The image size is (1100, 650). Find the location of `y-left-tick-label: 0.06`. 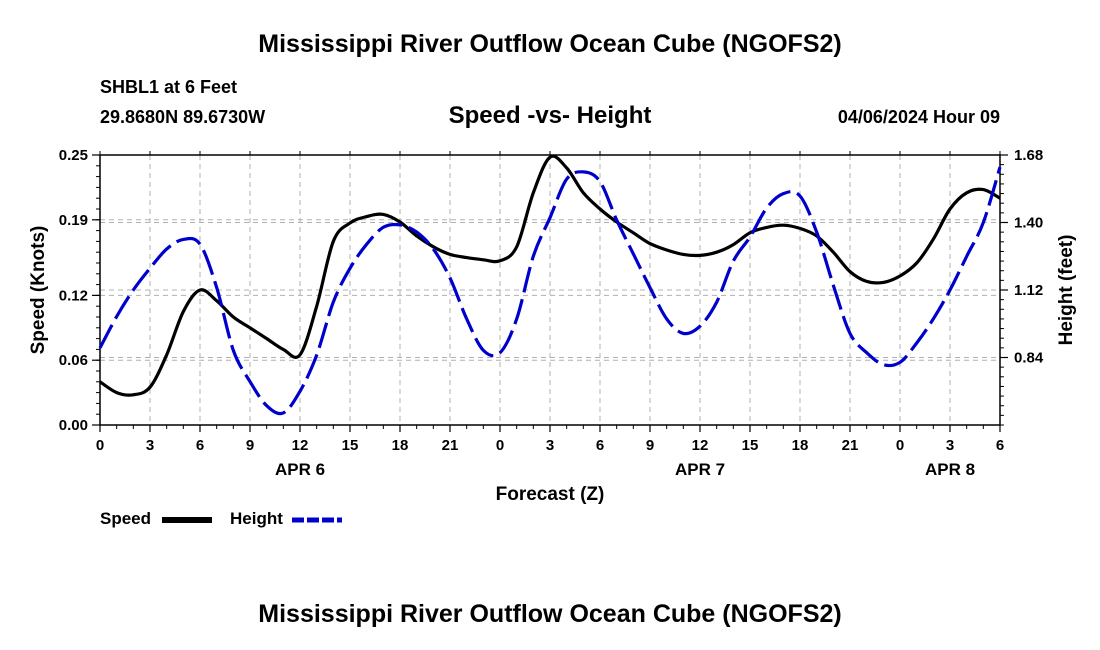

y-left-tick-label: 0.06 is located at coordinates (73, 360).